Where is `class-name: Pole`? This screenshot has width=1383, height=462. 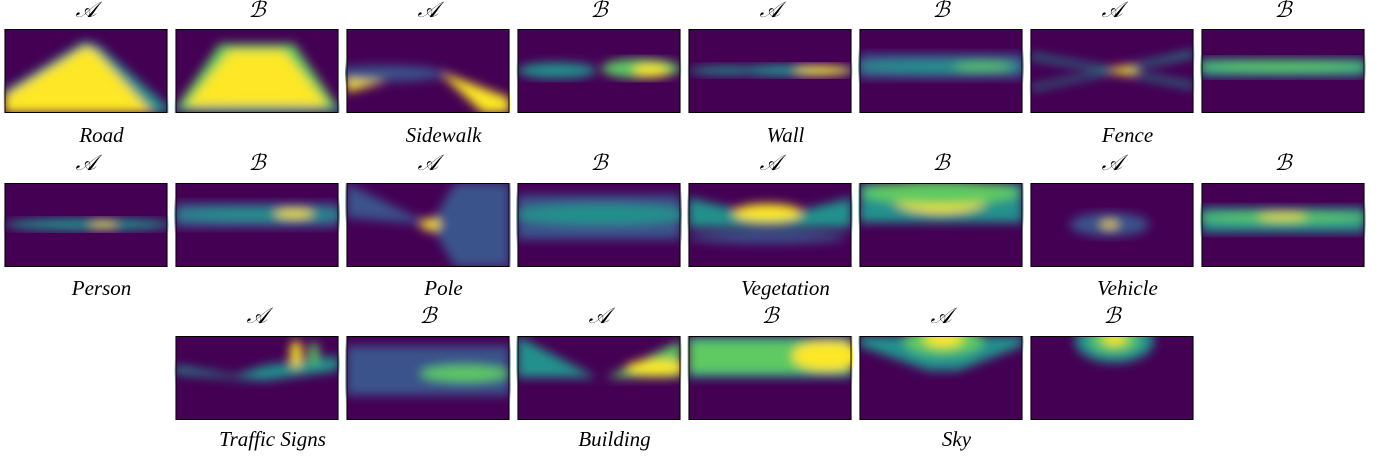
class-name: Pole is located at coordinates (442, 288).